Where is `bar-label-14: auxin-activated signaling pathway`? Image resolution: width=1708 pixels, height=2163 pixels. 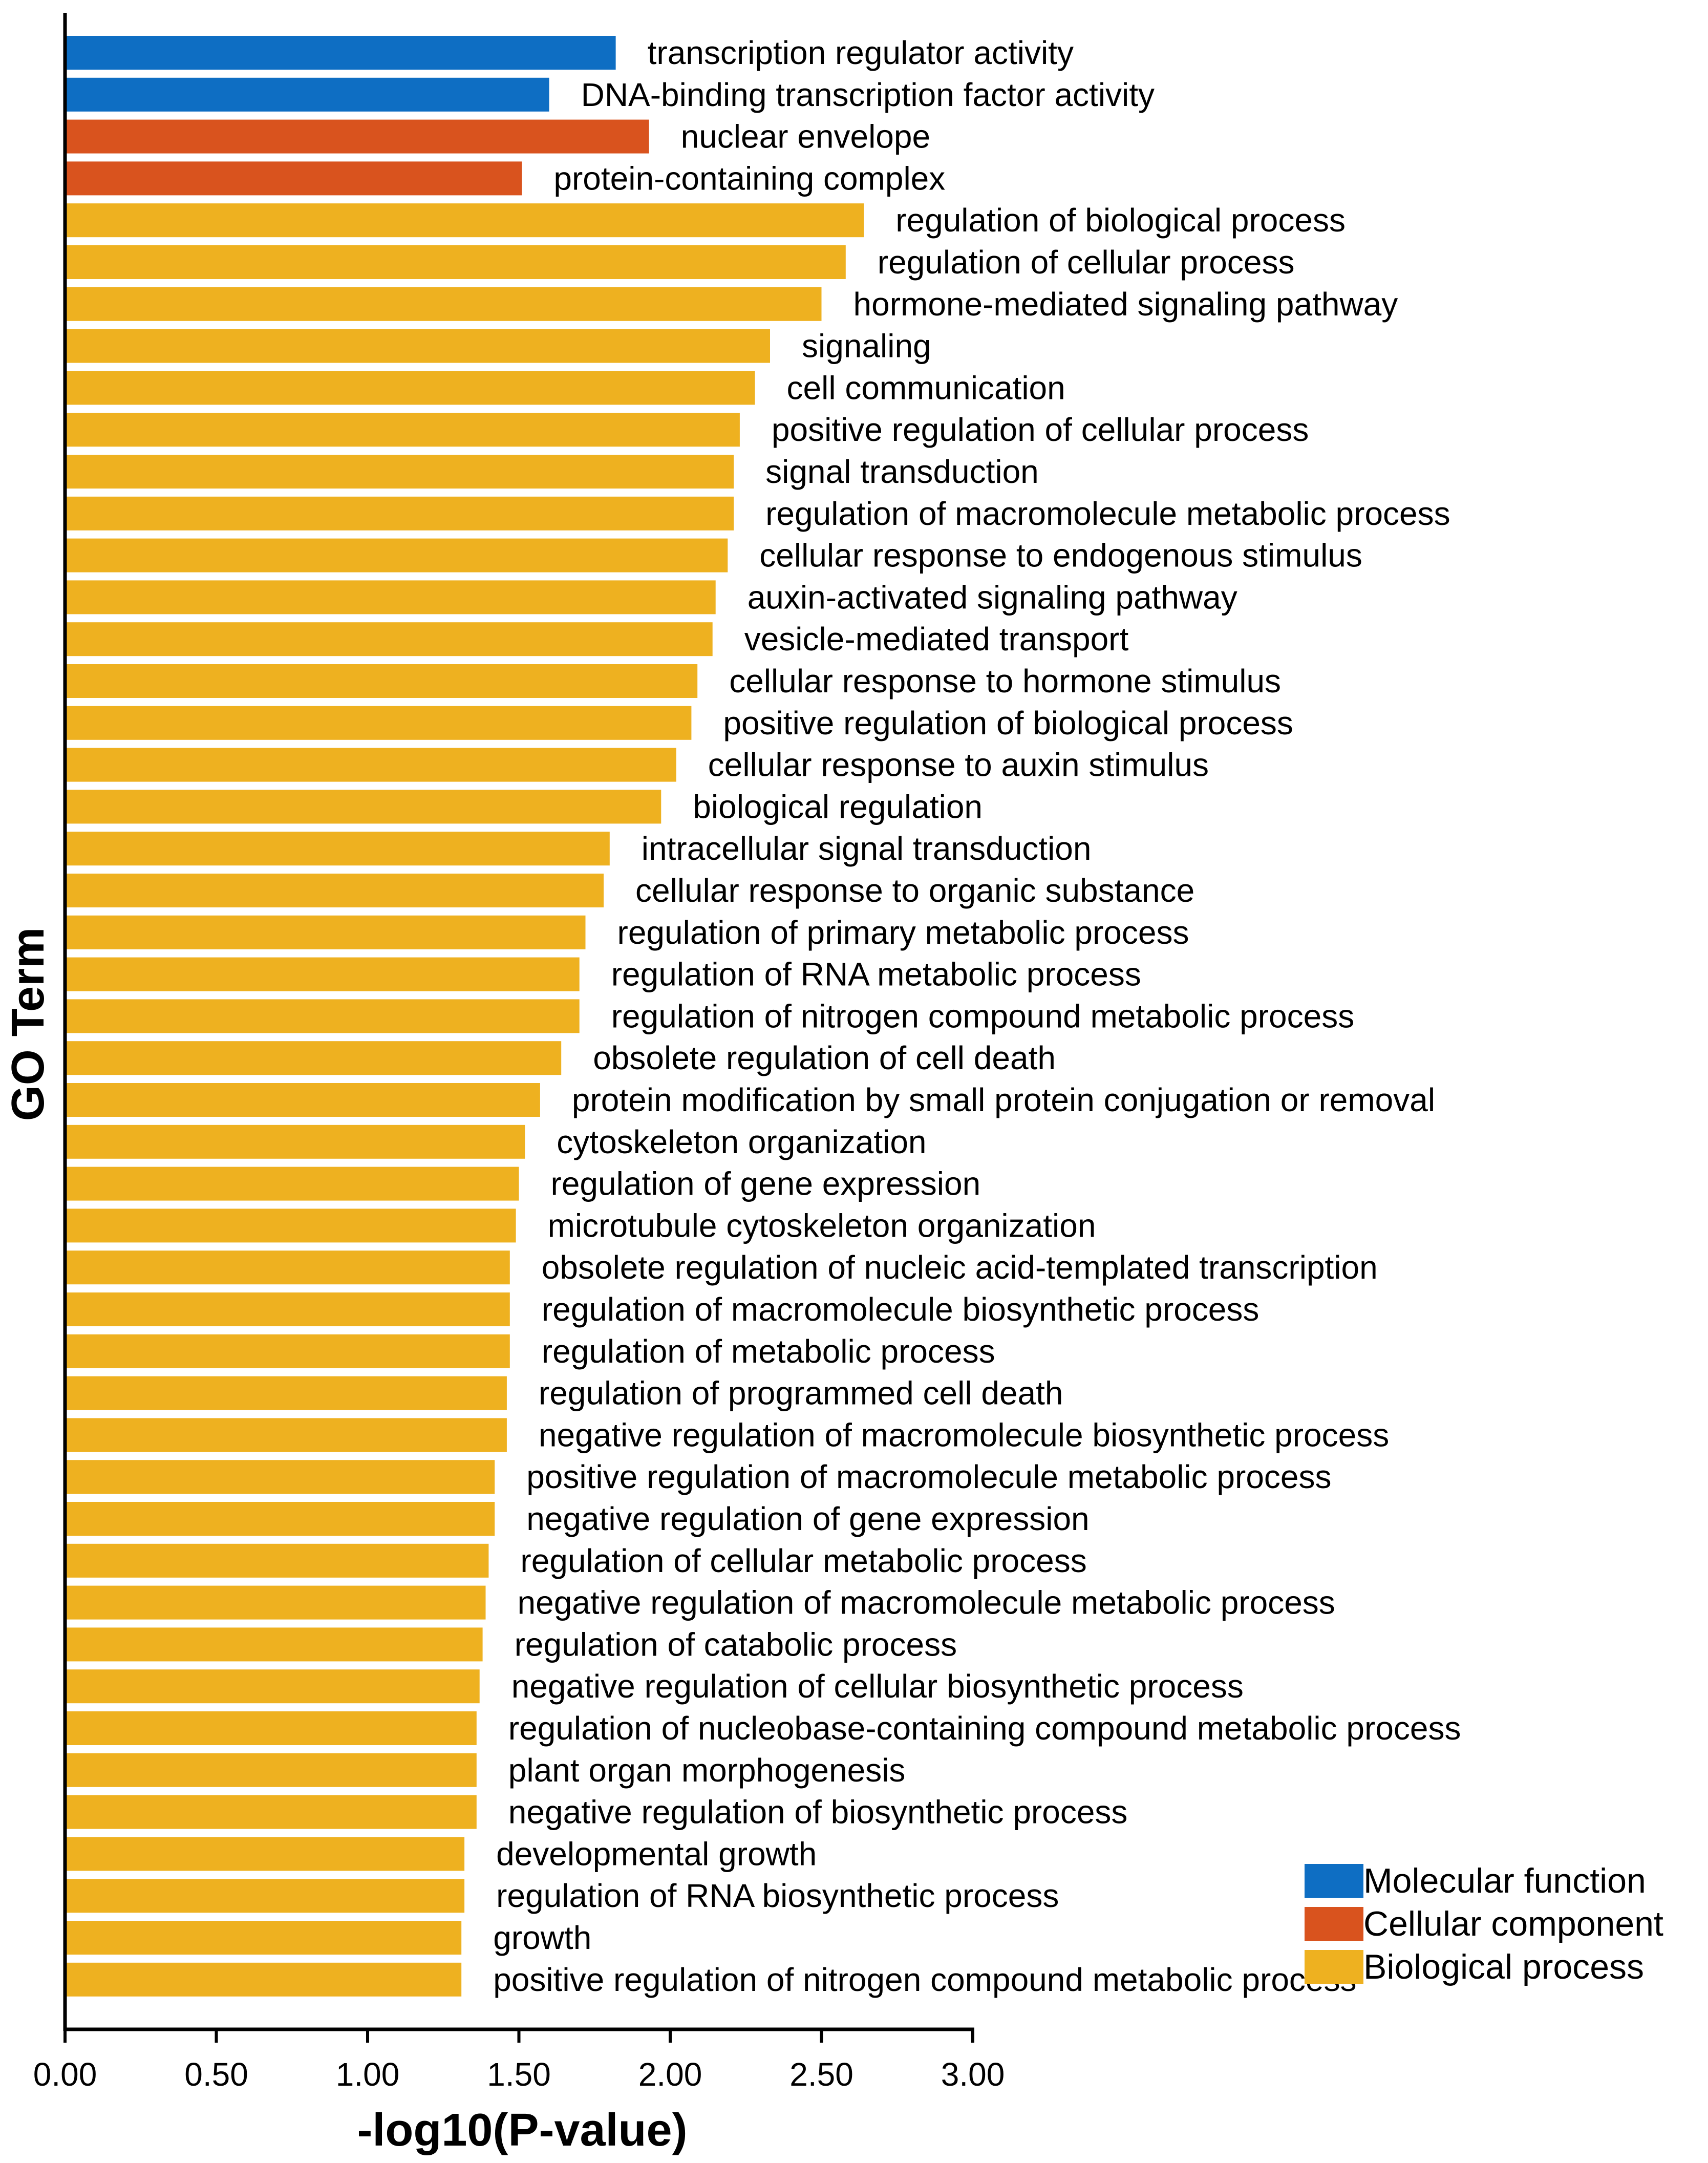 bar-label-14: auxin-activated signaling pathway is located at coordinates (993, 597).